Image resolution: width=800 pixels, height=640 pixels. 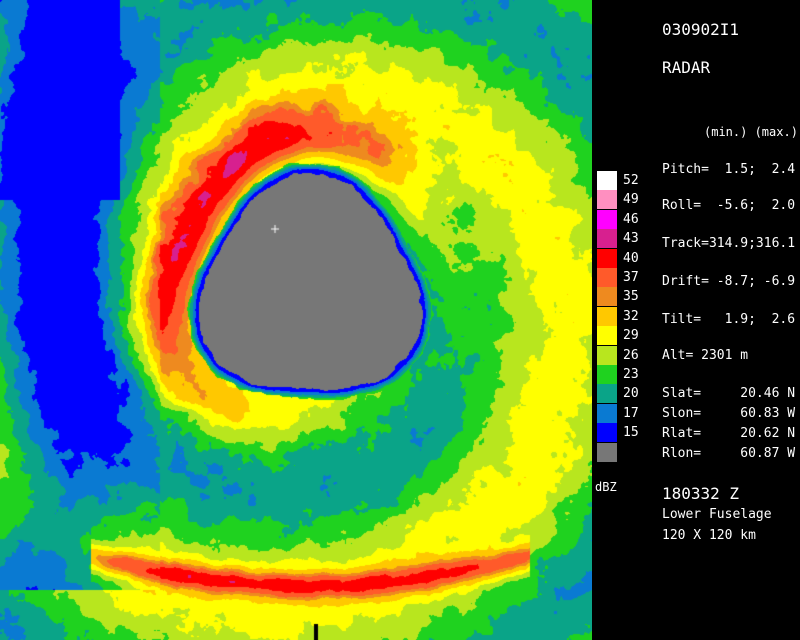 What do you see at coordinates (729, 243) in the screenshot?
I see `track-readout: Track=314.9;316.1` at bounding box center [729, 243].